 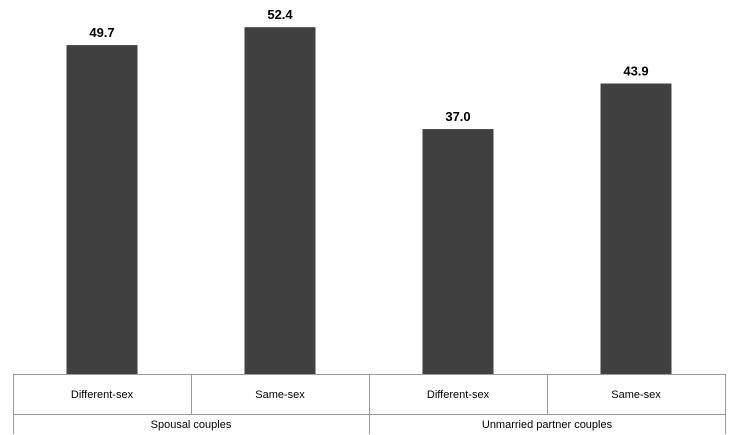 What do you see at coordinates (102, 395) in the screenshot?
I see `category-label-1: Different-sex` at bounding box center [102, 395].